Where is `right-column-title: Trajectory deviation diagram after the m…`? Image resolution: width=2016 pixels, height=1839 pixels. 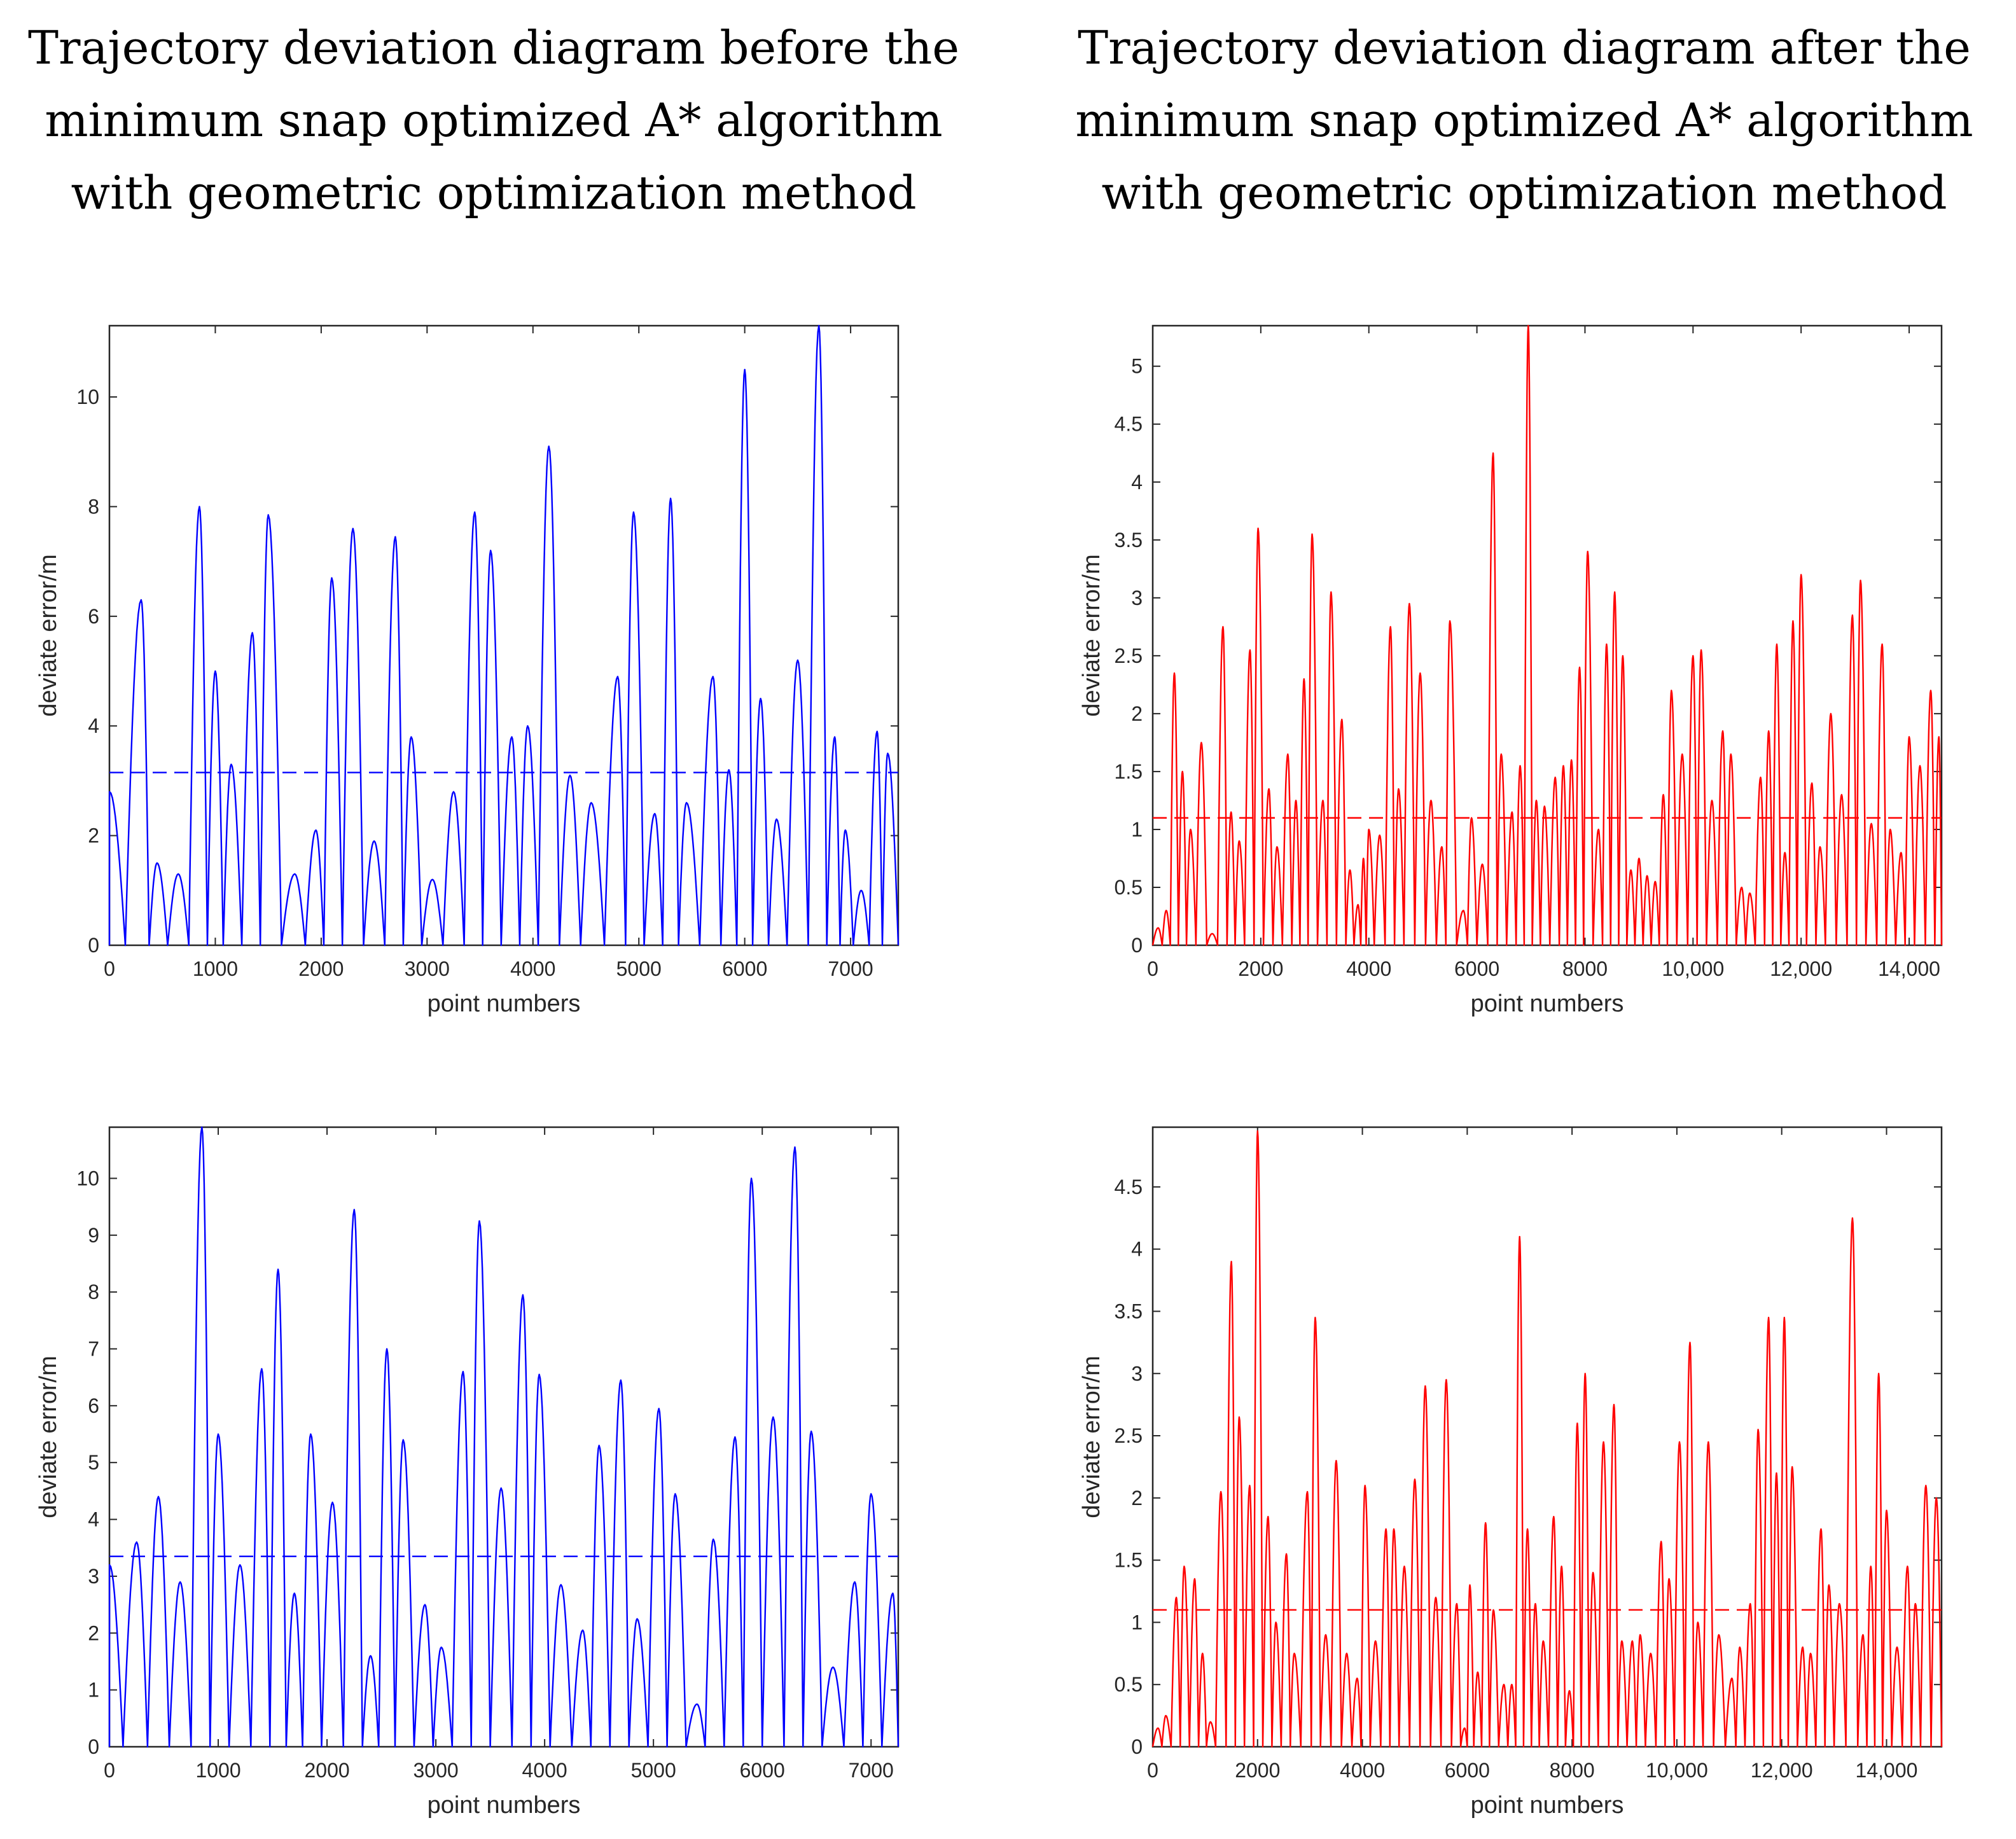 right-column-title: Trajectory deviation diagram after the m… is located at coordinates (1524, 120).